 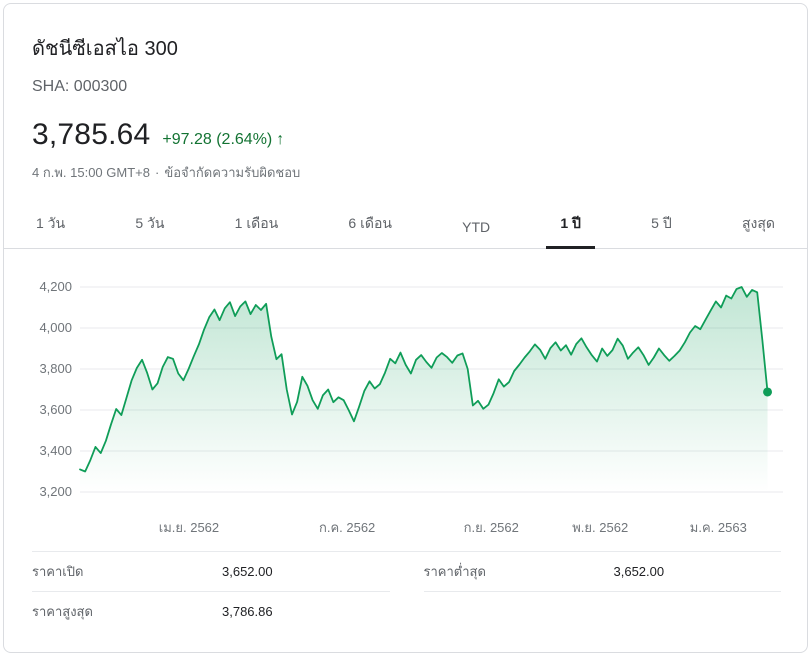 I want to click on time-range-tab: 5 วัน, so click(x=150, y=223).